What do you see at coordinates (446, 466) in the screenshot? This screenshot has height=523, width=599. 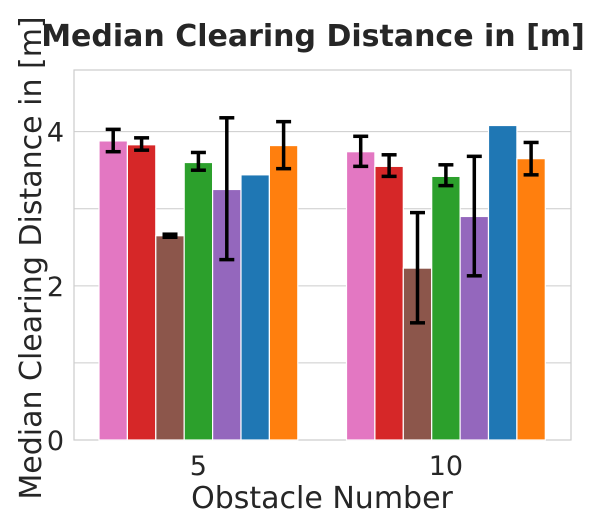 I see `x-tick-label: 10` at bounding box center [446, 466].